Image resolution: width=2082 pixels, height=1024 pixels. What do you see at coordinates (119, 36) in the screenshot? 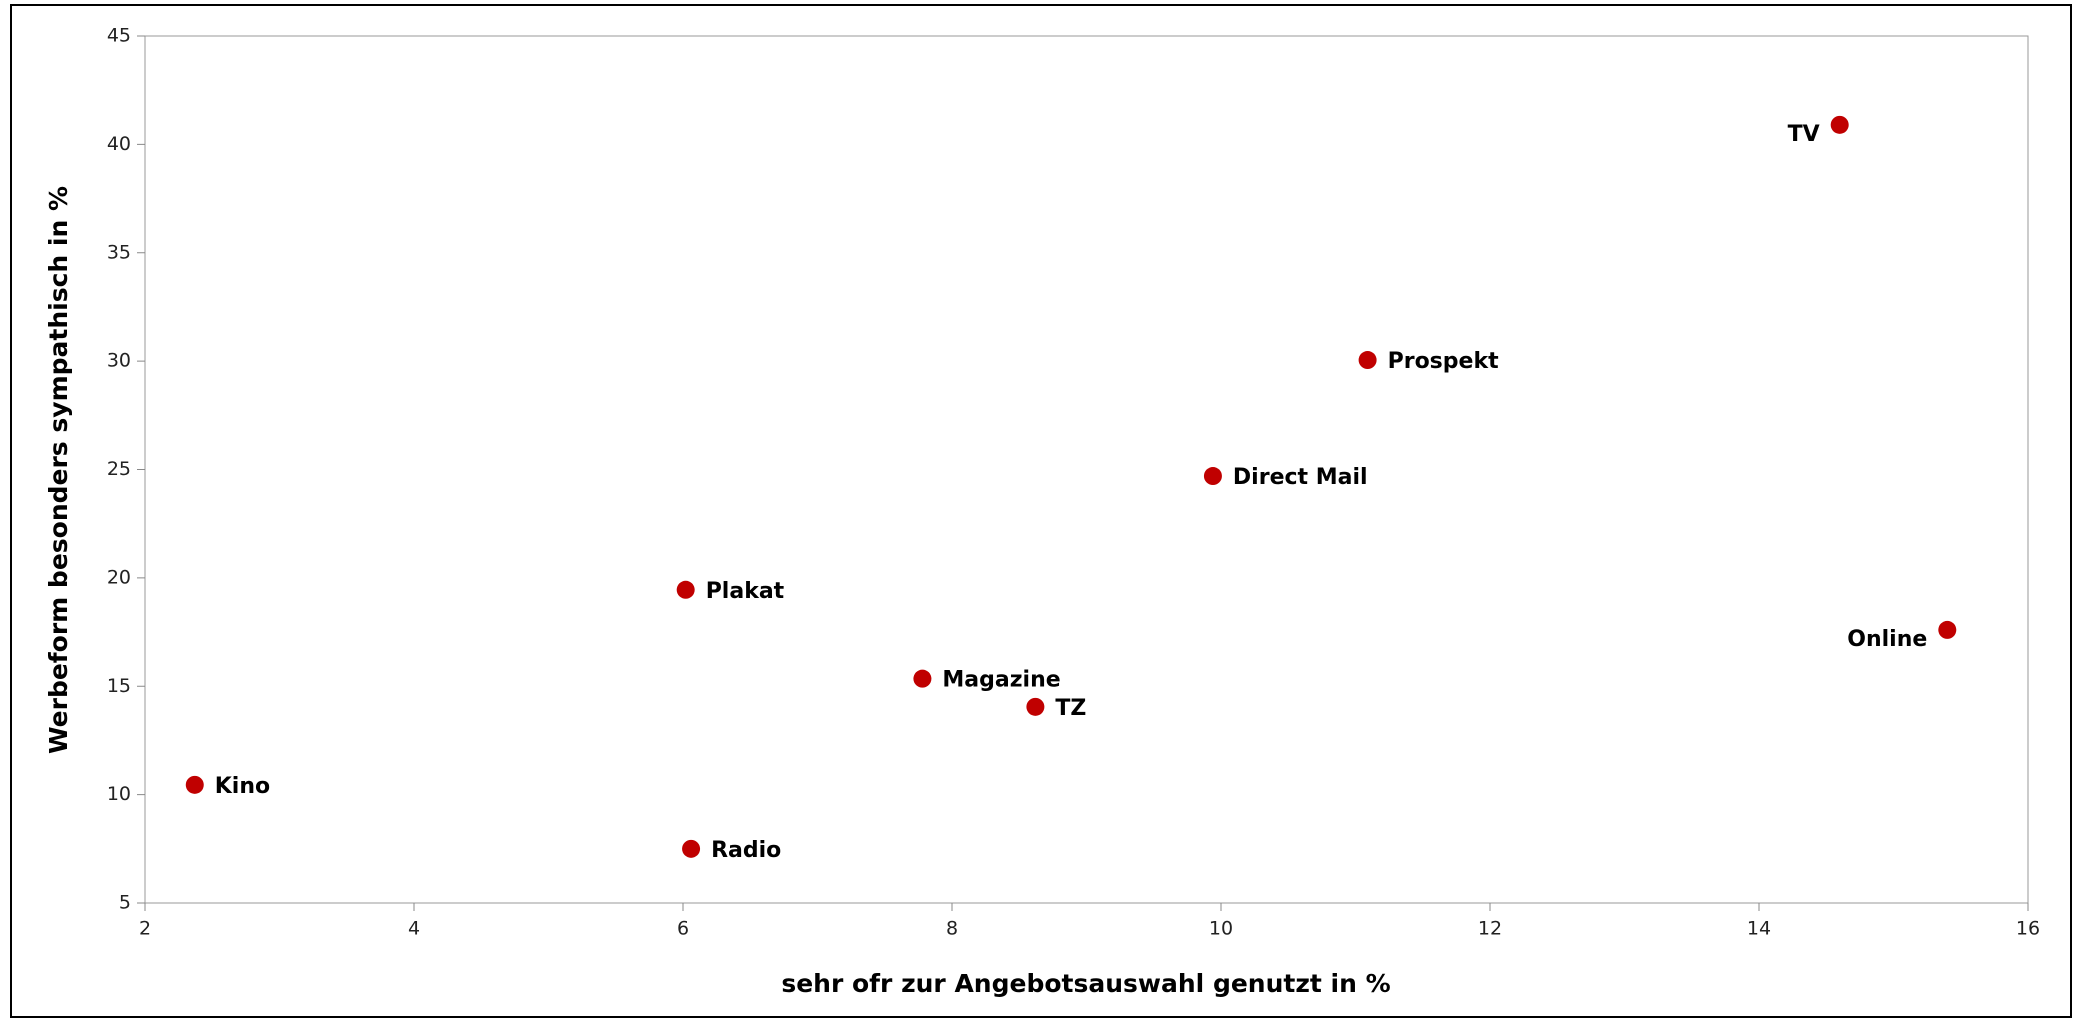
I see `y-tick-label: 45` at bounding box center [119, 36].